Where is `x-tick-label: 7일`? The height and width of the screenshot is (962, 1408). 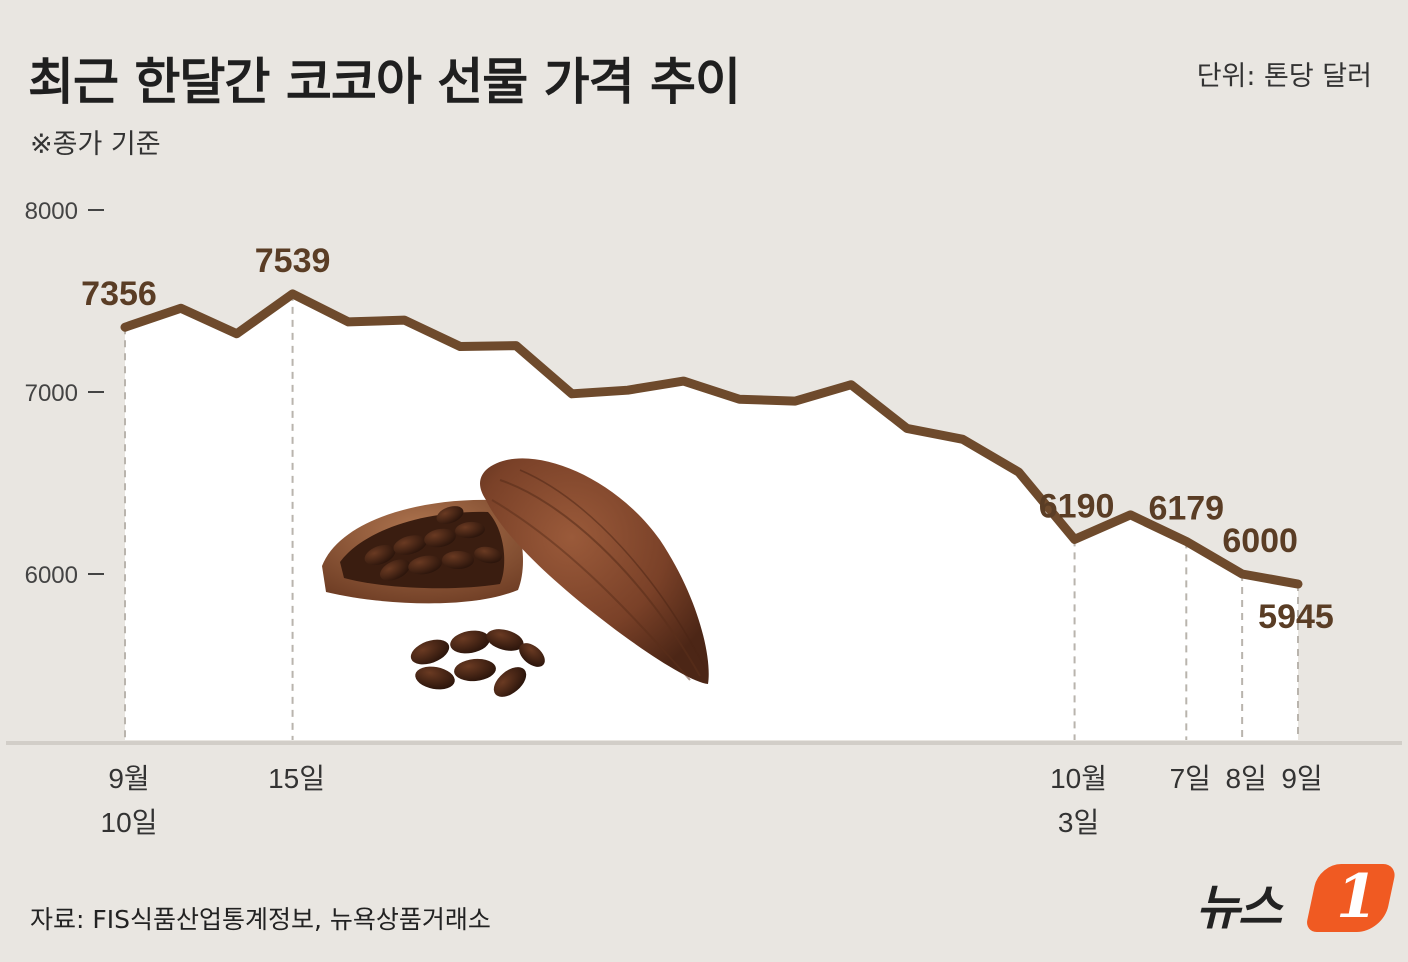 x-tick-label: 7일 is located at coordinates (1190, 778).